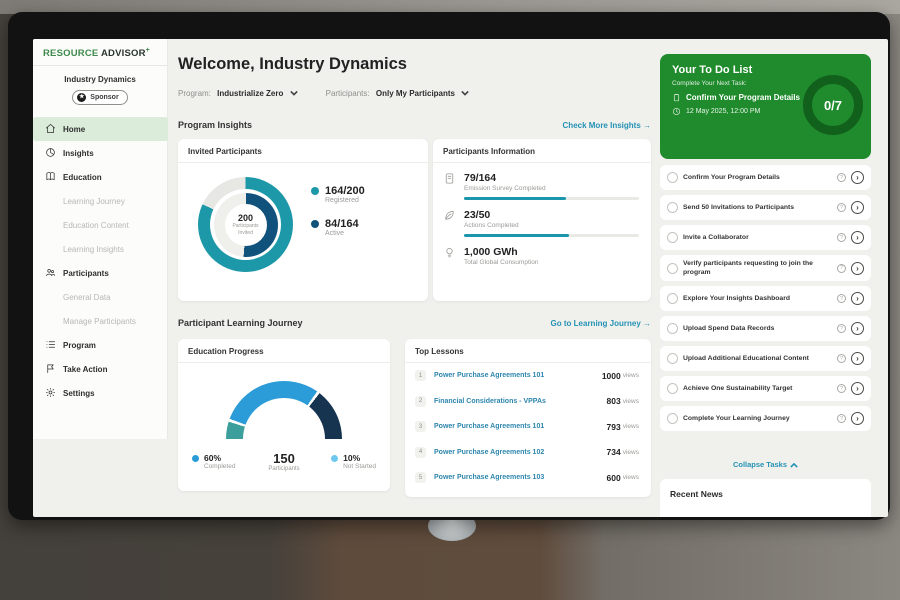 The height and width of the screenshot is (600, 900). What do you see at coordinates (359, 466) in the screenshot?
I see `legend-label: Not Started` at bounding box center [359, 466].